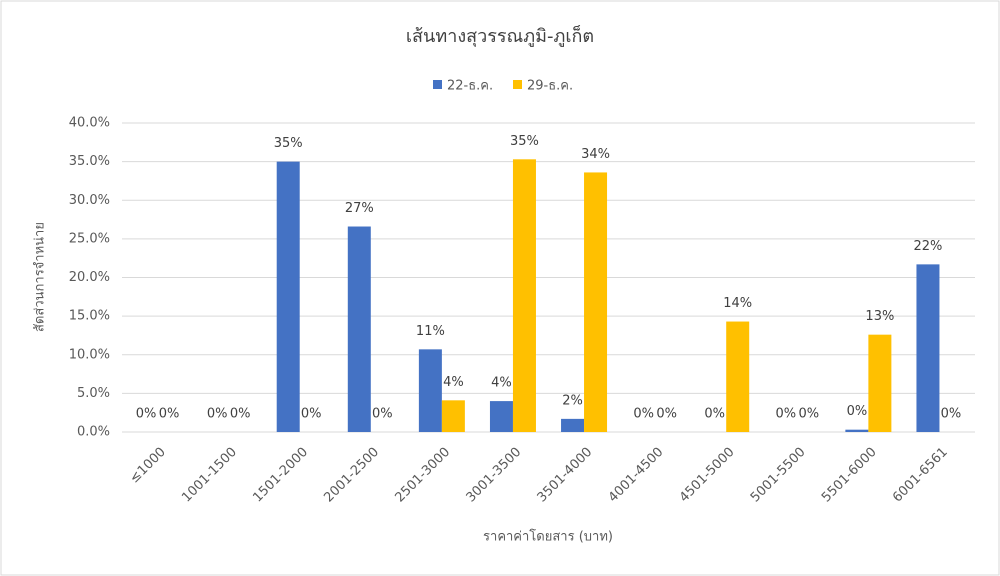 The image size is (1000, 576). What do you see at coordinates (548, 537) in the screenshot?
I see `x-axis-title: ราคาค่าโดยสาร (บาท)` at bounding box center [548, 537].